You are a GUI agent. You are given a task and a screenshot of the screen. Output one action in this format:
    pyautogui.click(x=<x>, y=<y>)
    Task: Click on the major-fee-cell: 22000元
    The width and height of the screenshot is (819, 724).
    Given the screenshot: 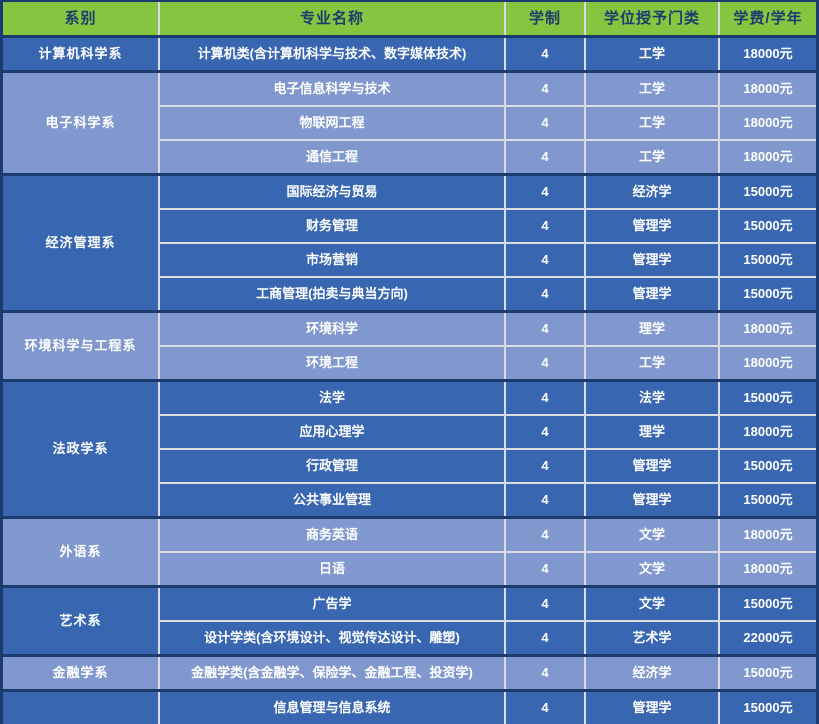 What is the action you would take?
    pyautogui.click(x=768, y=638)
    